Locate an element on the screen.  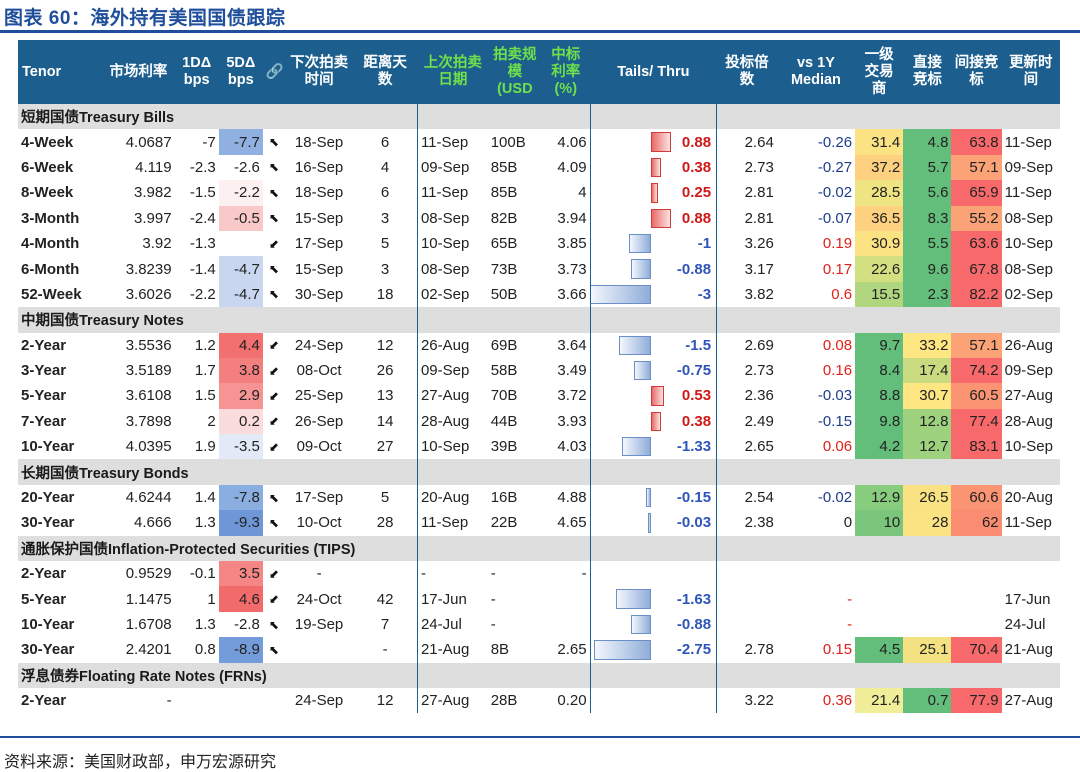
d5-cell: -7.8 is located at coordinates (240, 497).